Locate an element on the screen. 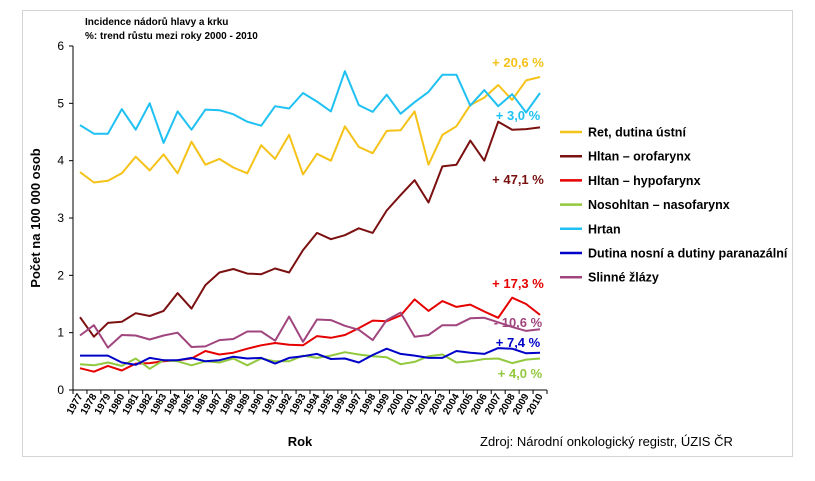 The height and width of the screenshot is (481, 815). y-axis-label: Počet na 100 000 osob is located at coordinates (35, 218).